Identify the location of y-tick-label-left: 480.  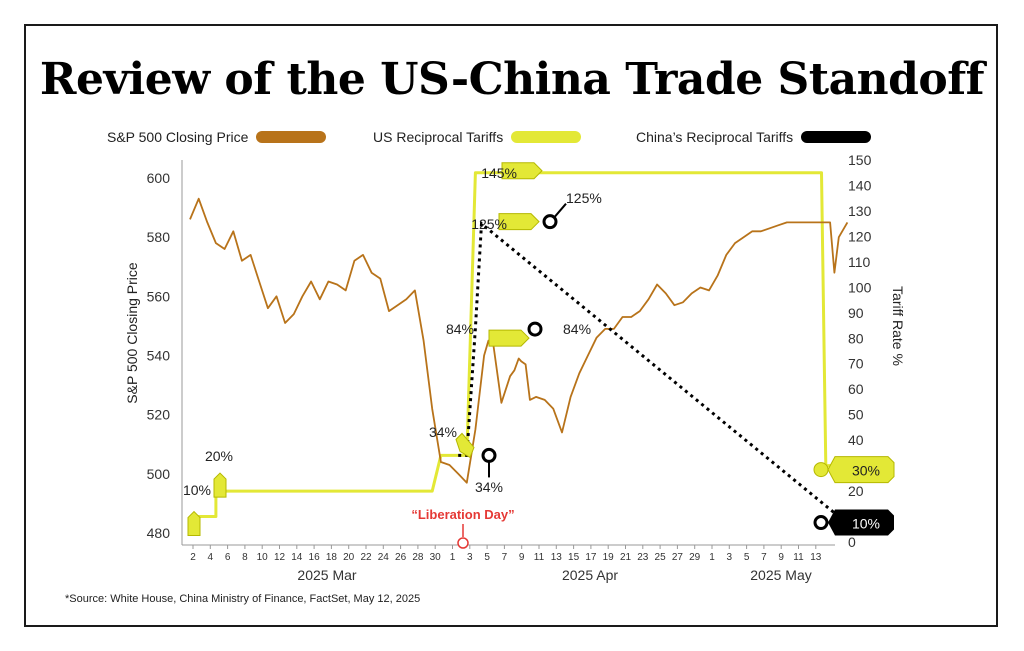
(159, 533).